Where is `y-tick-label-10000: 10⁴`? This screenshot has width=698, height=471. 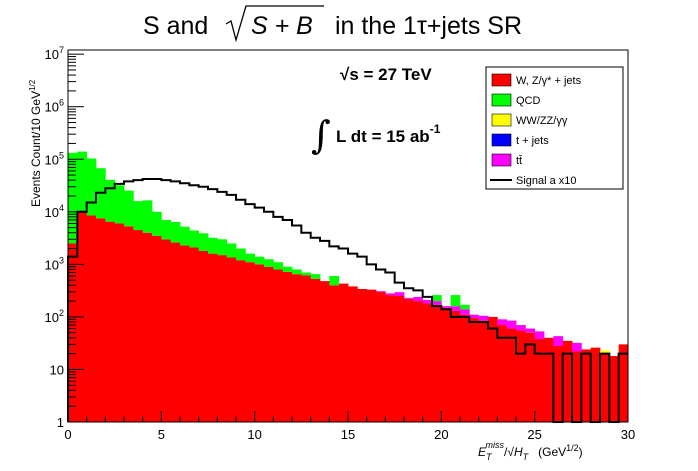 y-tick-label-10000: 10⁴ is located at coordinates (54, 211).